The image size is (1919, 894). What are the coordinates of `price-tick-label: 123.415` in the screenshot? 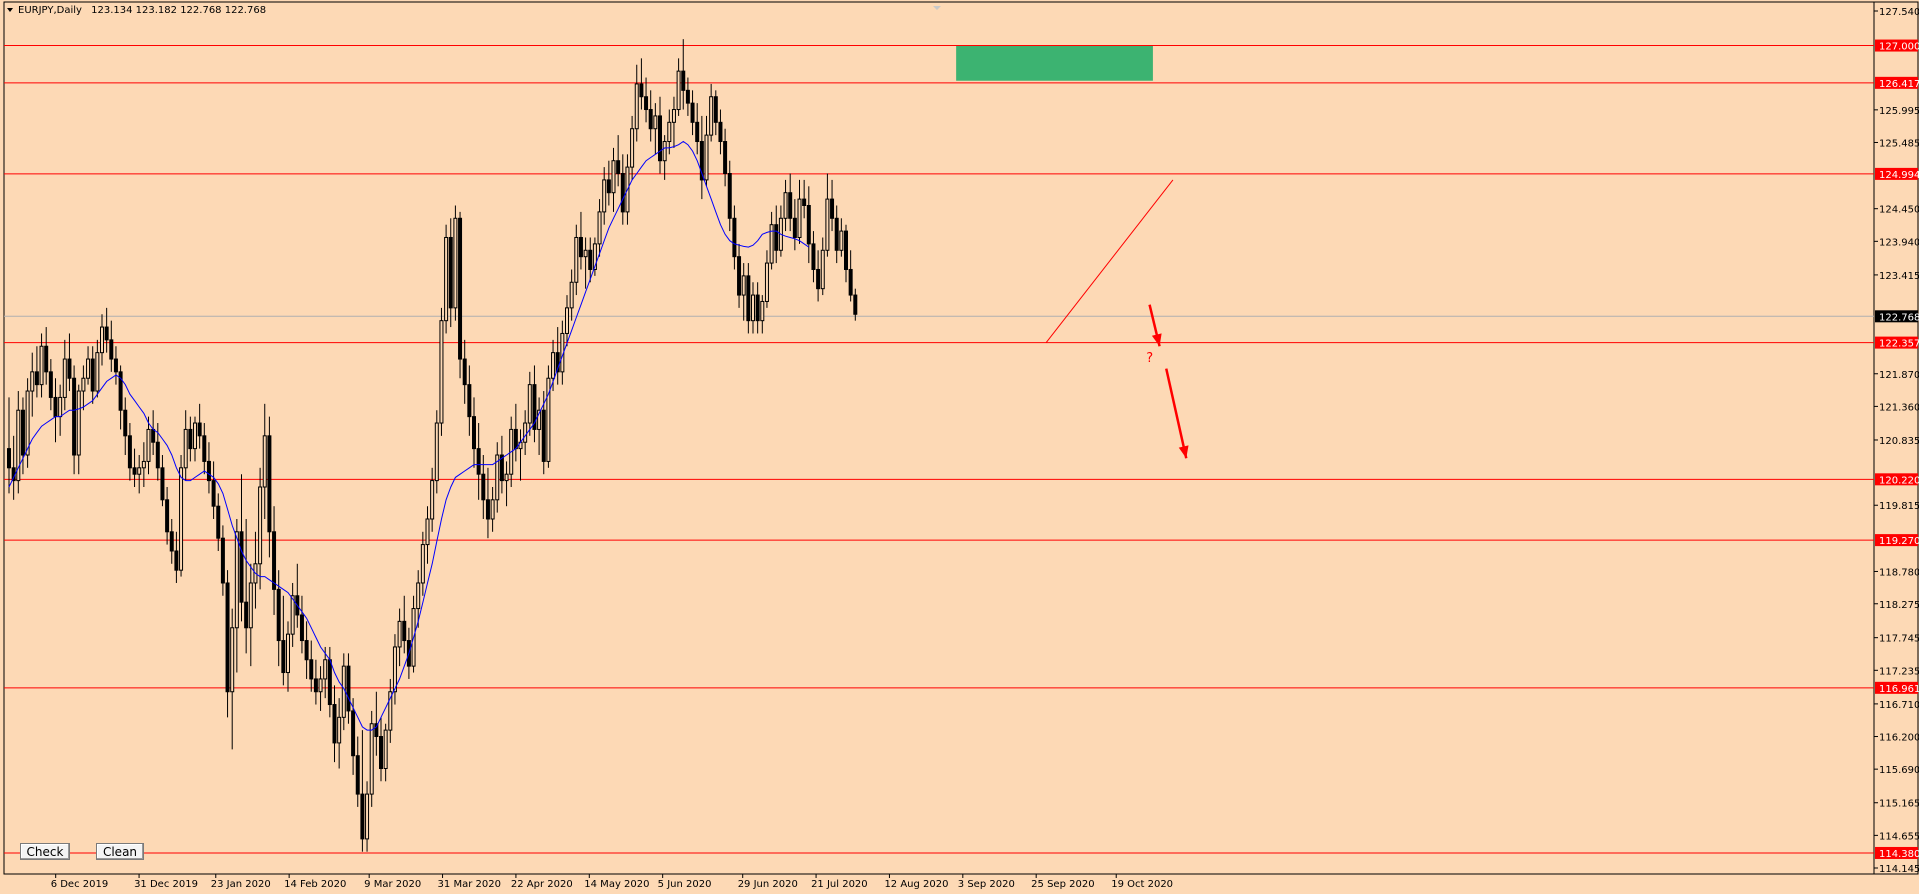 It's located at (1899, 276).